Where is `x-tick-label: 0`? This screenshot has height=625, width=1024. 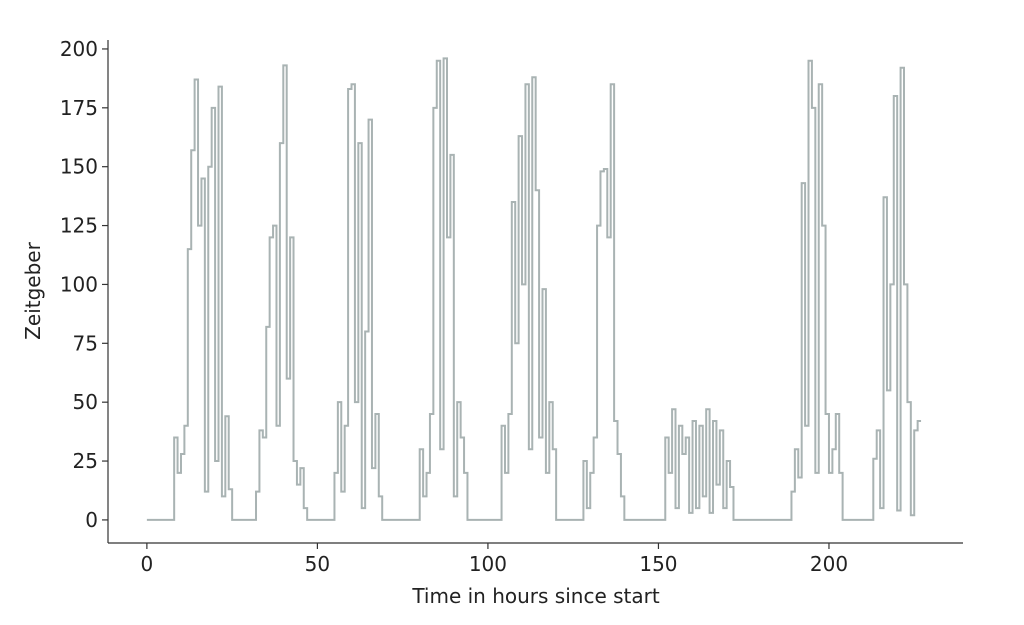
x-tick-label: 0 is located at coordinates (147, 564).